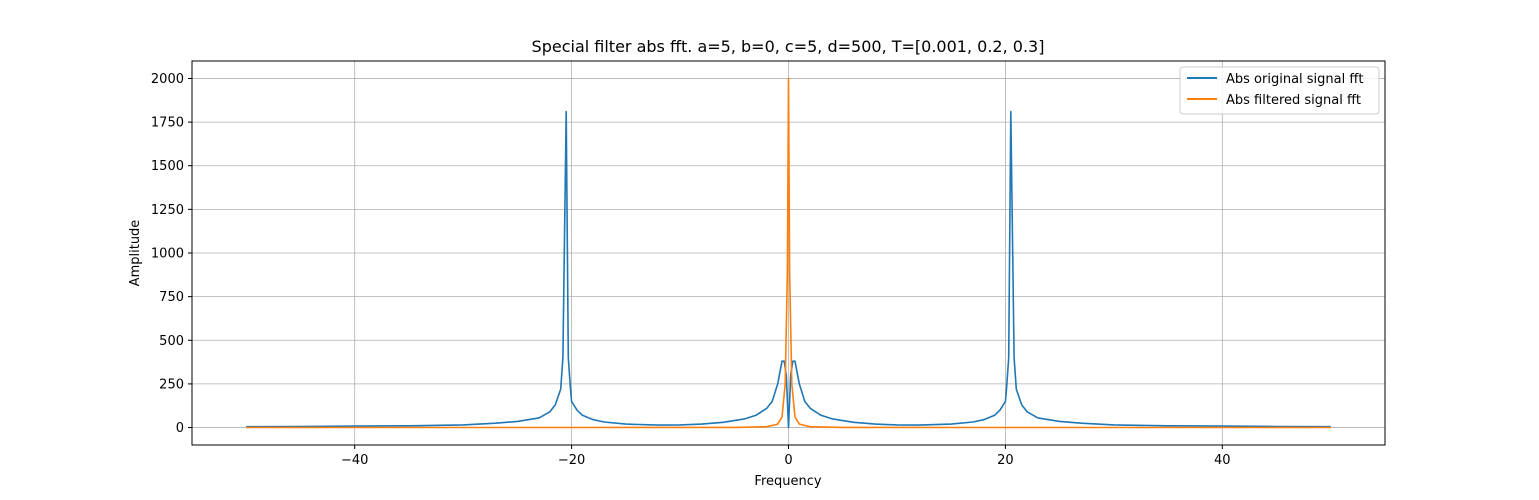 The width and height of the screenshot is (1539, 500). Describe the element at coordinates (354, 460) in the screenshot. I see `x-tick-label: −40` at that location.